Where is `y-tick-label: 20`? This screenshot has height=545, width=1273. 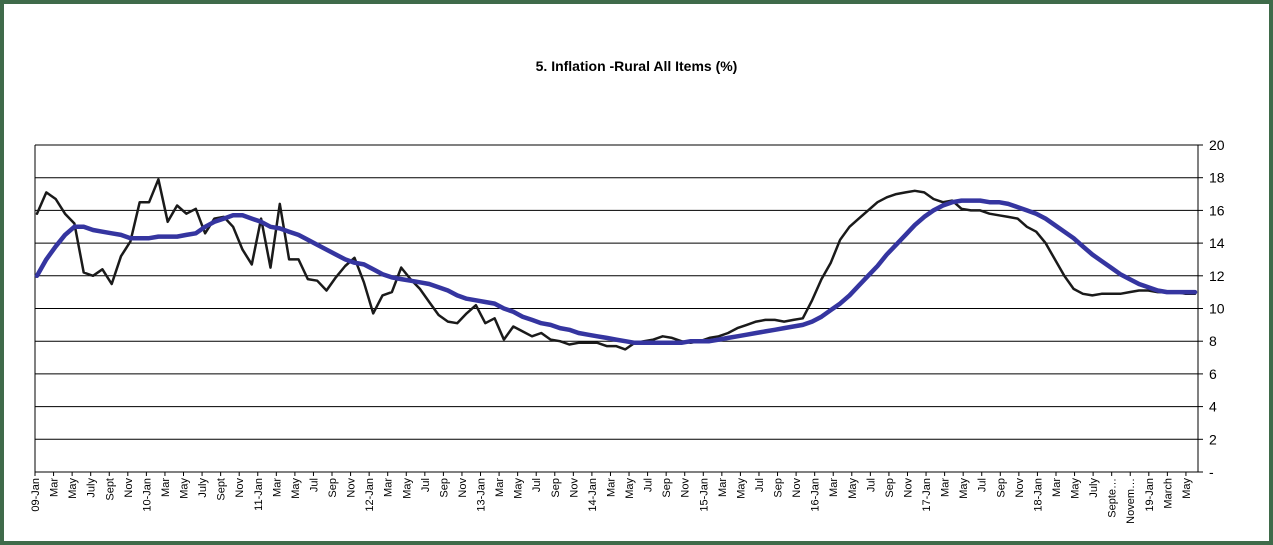
y-tick-label: 20 is located at coordinates (1217, 145).